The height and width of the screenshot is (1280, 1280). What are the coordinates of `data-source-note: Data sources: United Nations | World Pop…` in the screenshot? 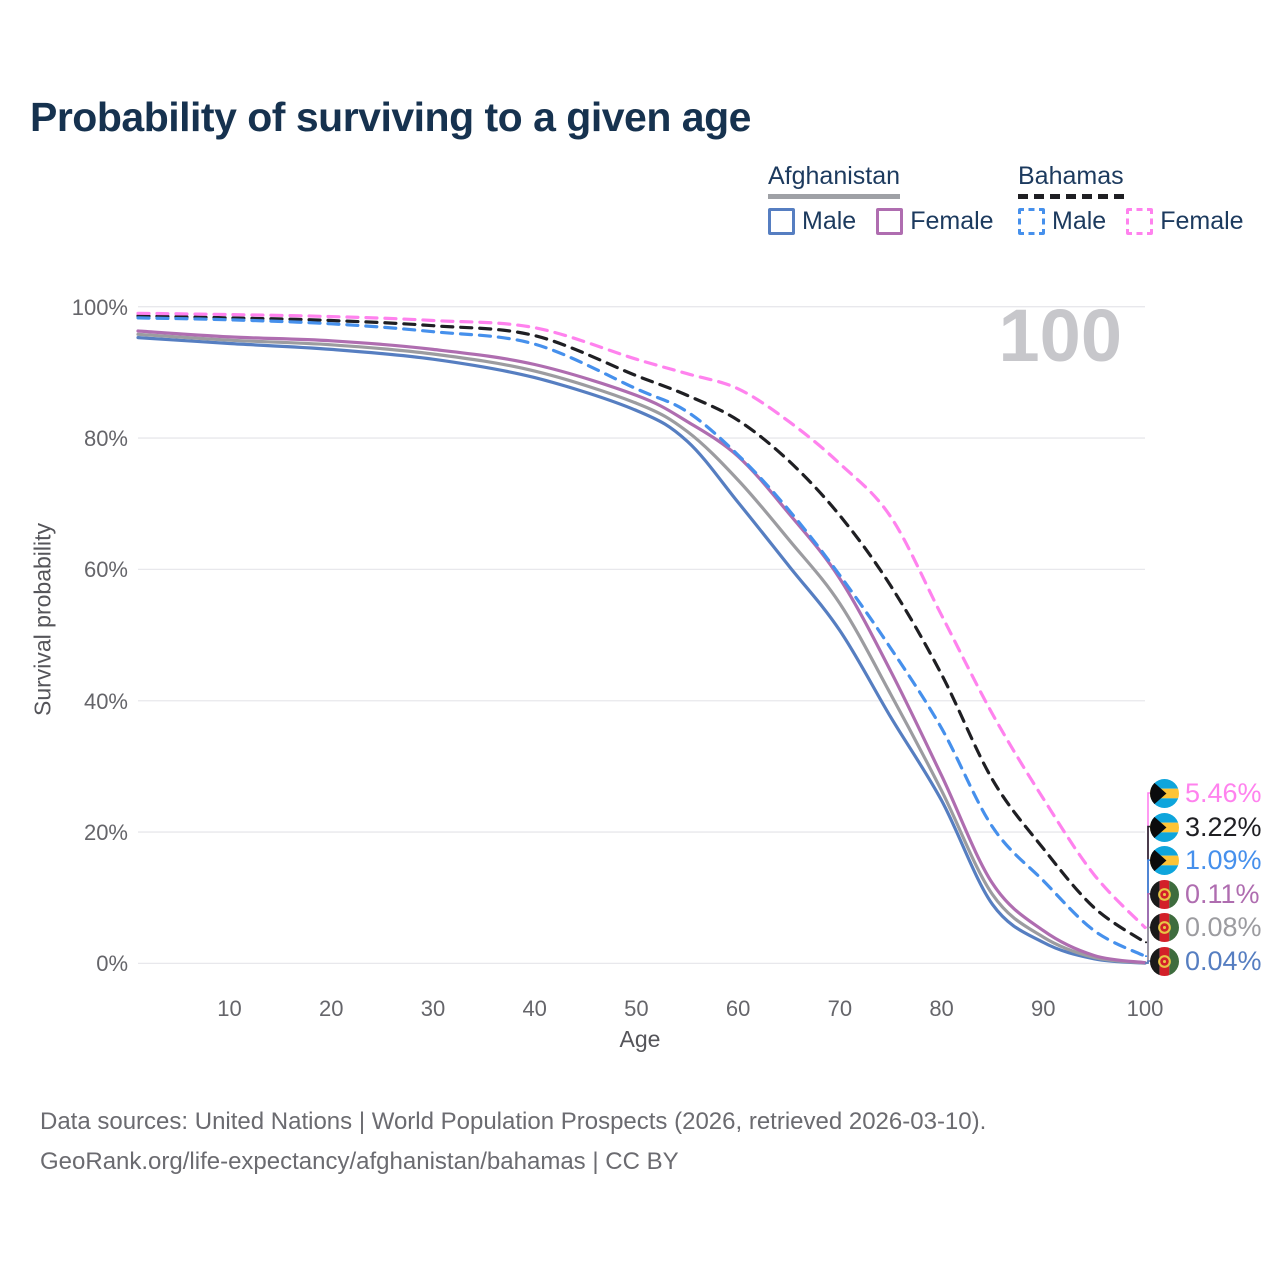 It's located at (513, 1121).